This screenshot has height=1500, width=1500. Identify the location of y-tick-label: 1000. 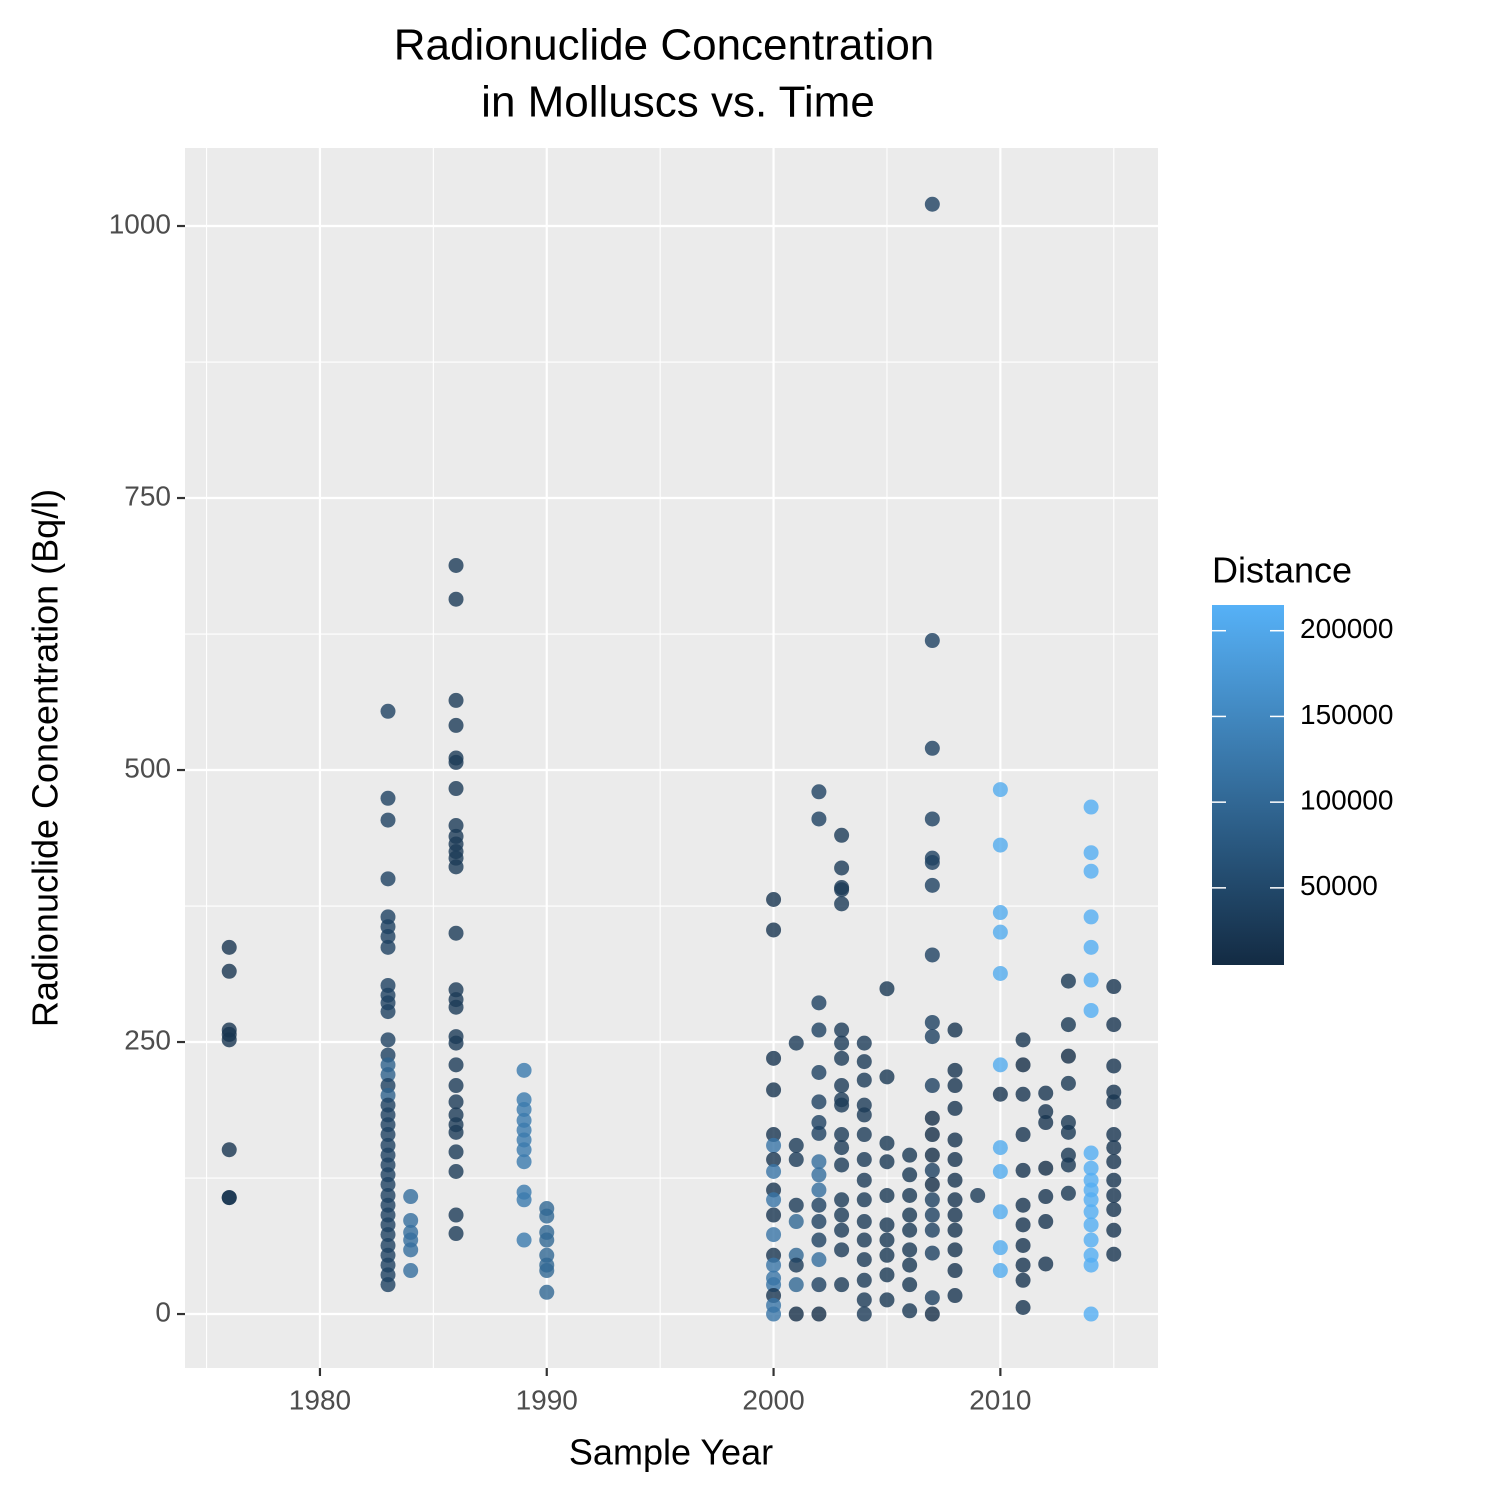
(140, 223).